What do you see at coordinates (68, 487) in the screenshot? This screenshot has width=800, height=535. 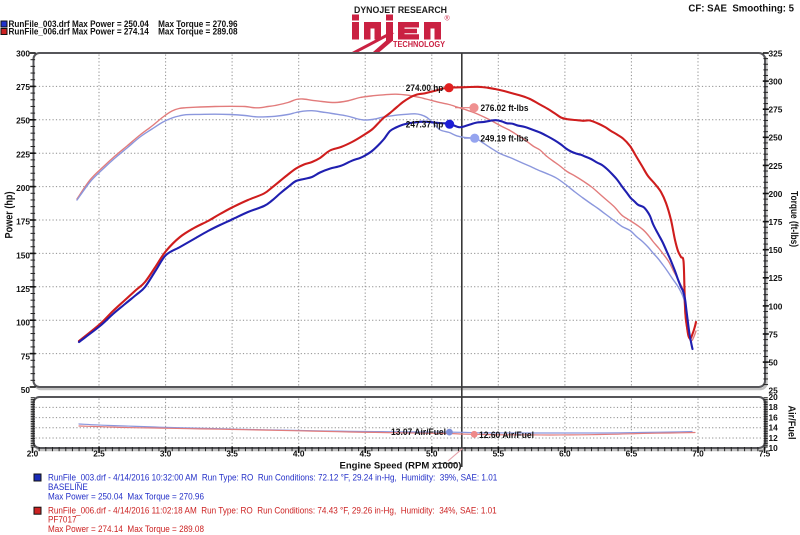 I see `svg-text: BASELINE` at bounding box center [68, 487].